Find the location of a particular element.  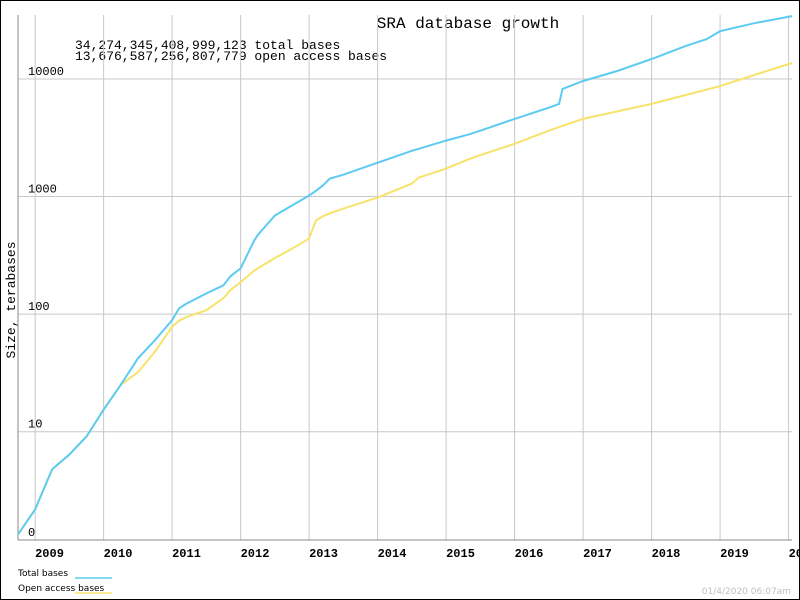

y-tick-label: 1000 is located at coordinates (42, 190).